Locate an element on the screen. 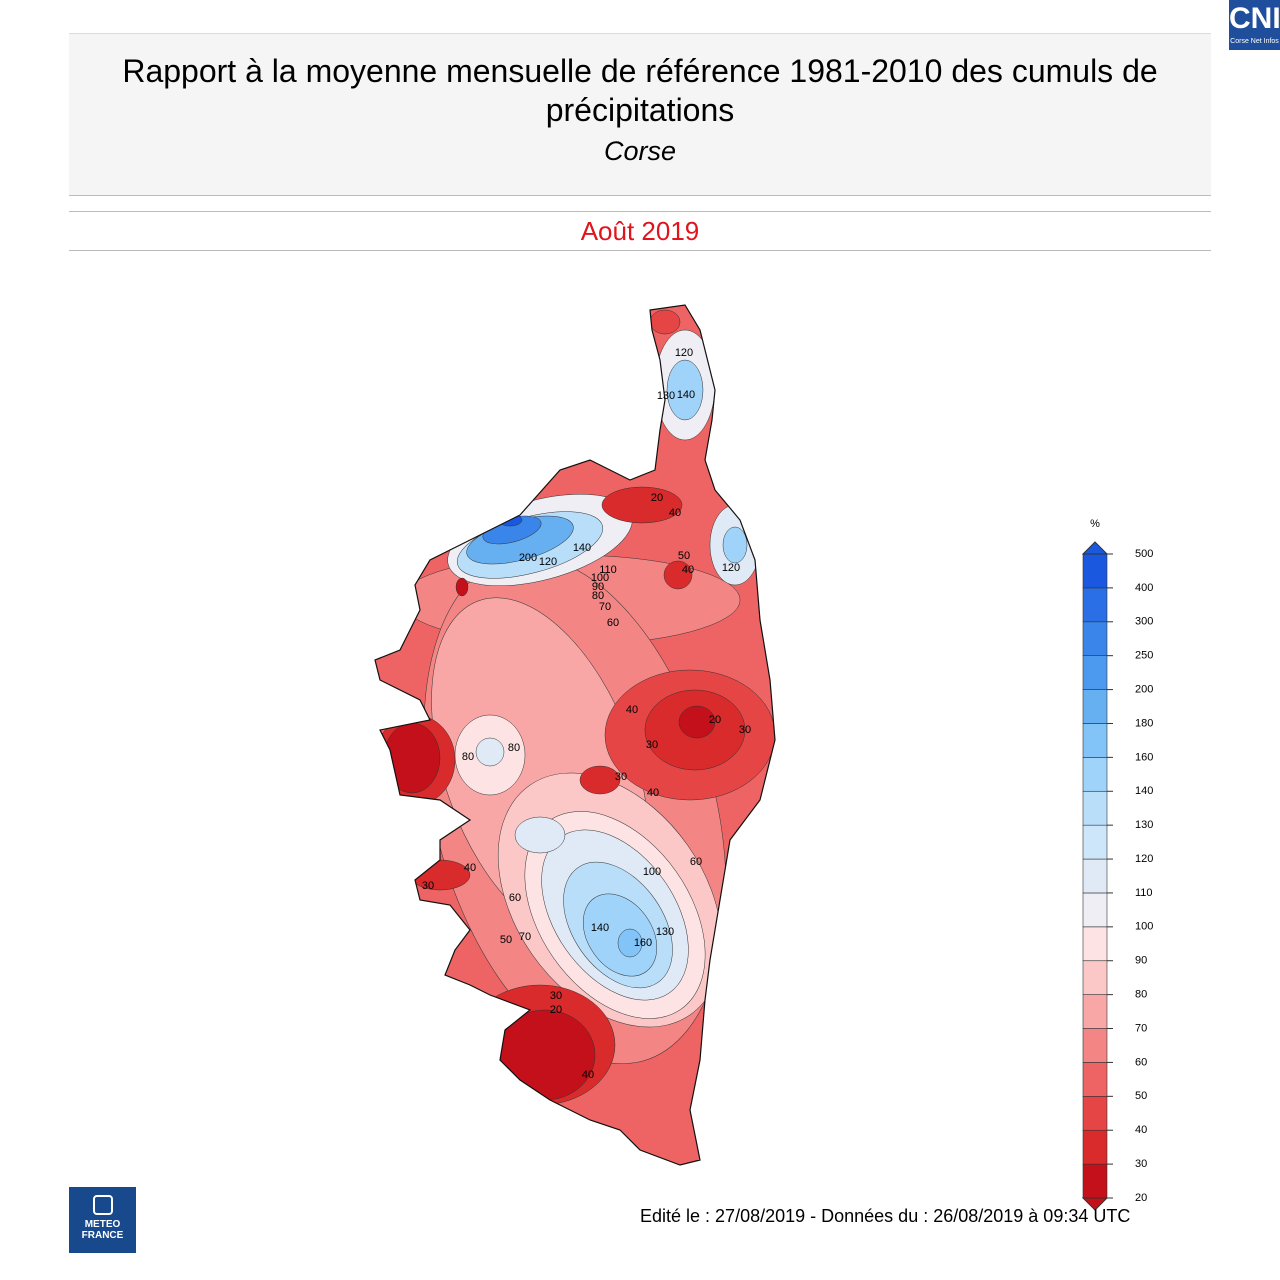 The image size is (1280, 1280). legend-label: 70 is located at coordinates (1141, 1028).